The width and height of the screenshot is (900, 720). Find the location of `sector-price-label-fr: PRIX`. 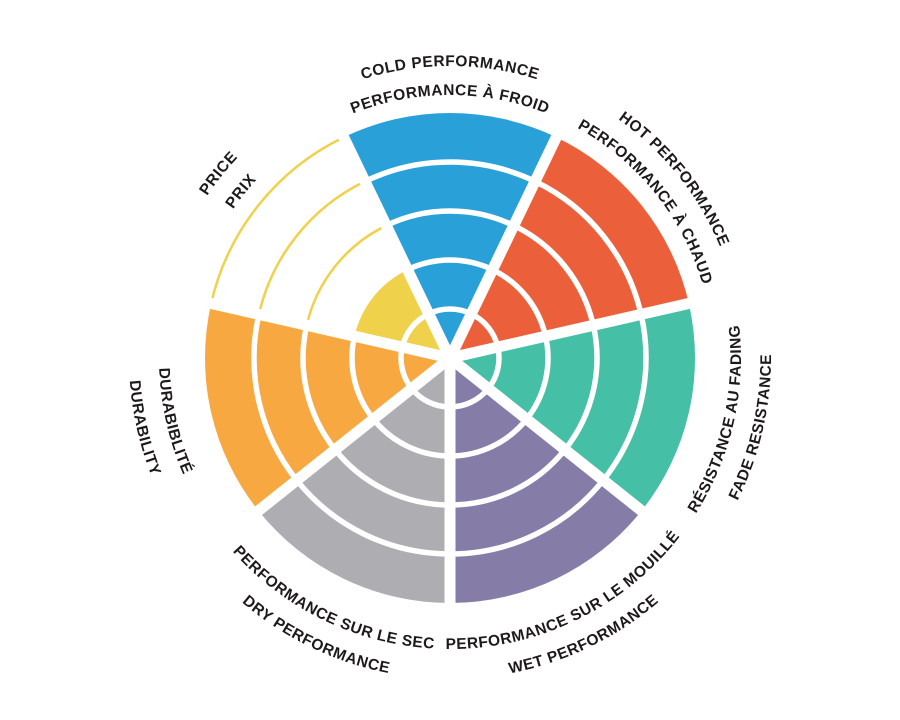

sector-price-label-fr: PRIX is located at coordinates (240, 191).